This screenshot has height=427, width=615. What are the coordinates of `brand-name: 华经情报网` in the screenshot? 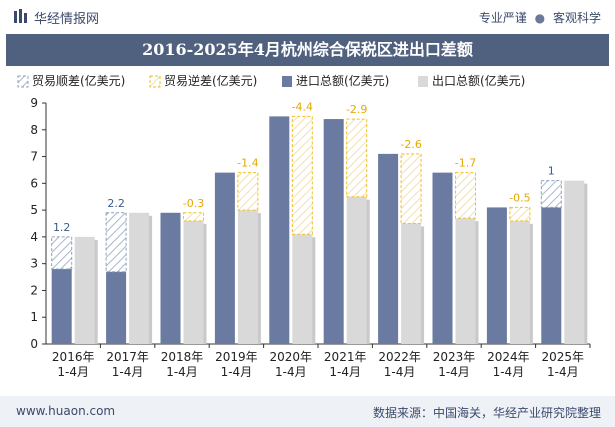 It's located at (67, 19).